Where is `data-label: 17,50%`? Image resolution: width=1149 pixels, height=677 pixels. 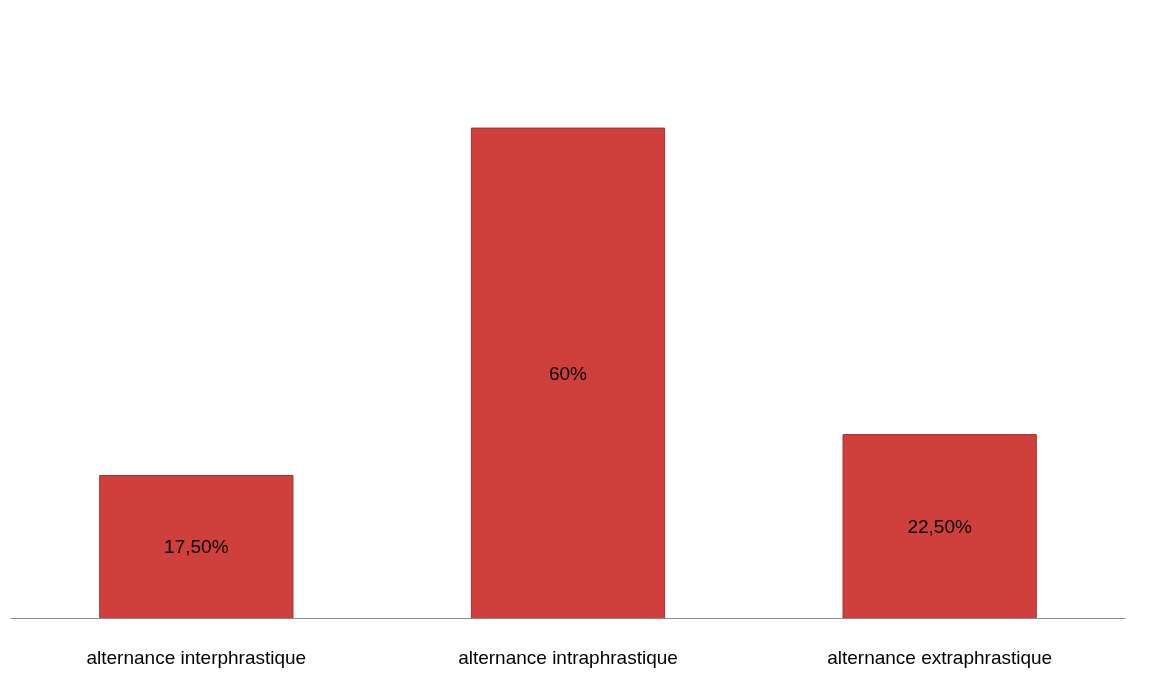 data-label: 17,50% is located at coordinates (196, 547).